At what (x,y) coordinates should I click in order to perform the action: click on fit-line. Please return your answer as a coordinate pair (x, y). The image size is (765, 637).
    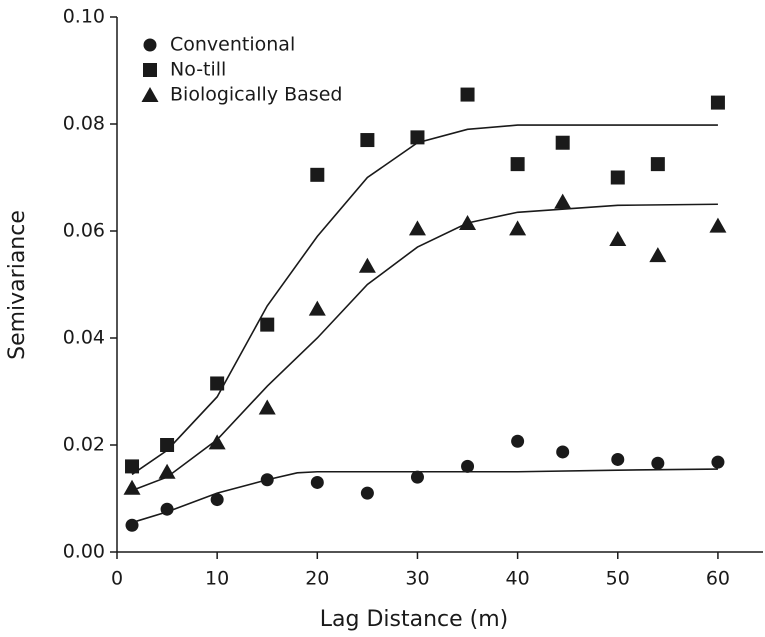
    Looking at the image, I should click on (424, 496).